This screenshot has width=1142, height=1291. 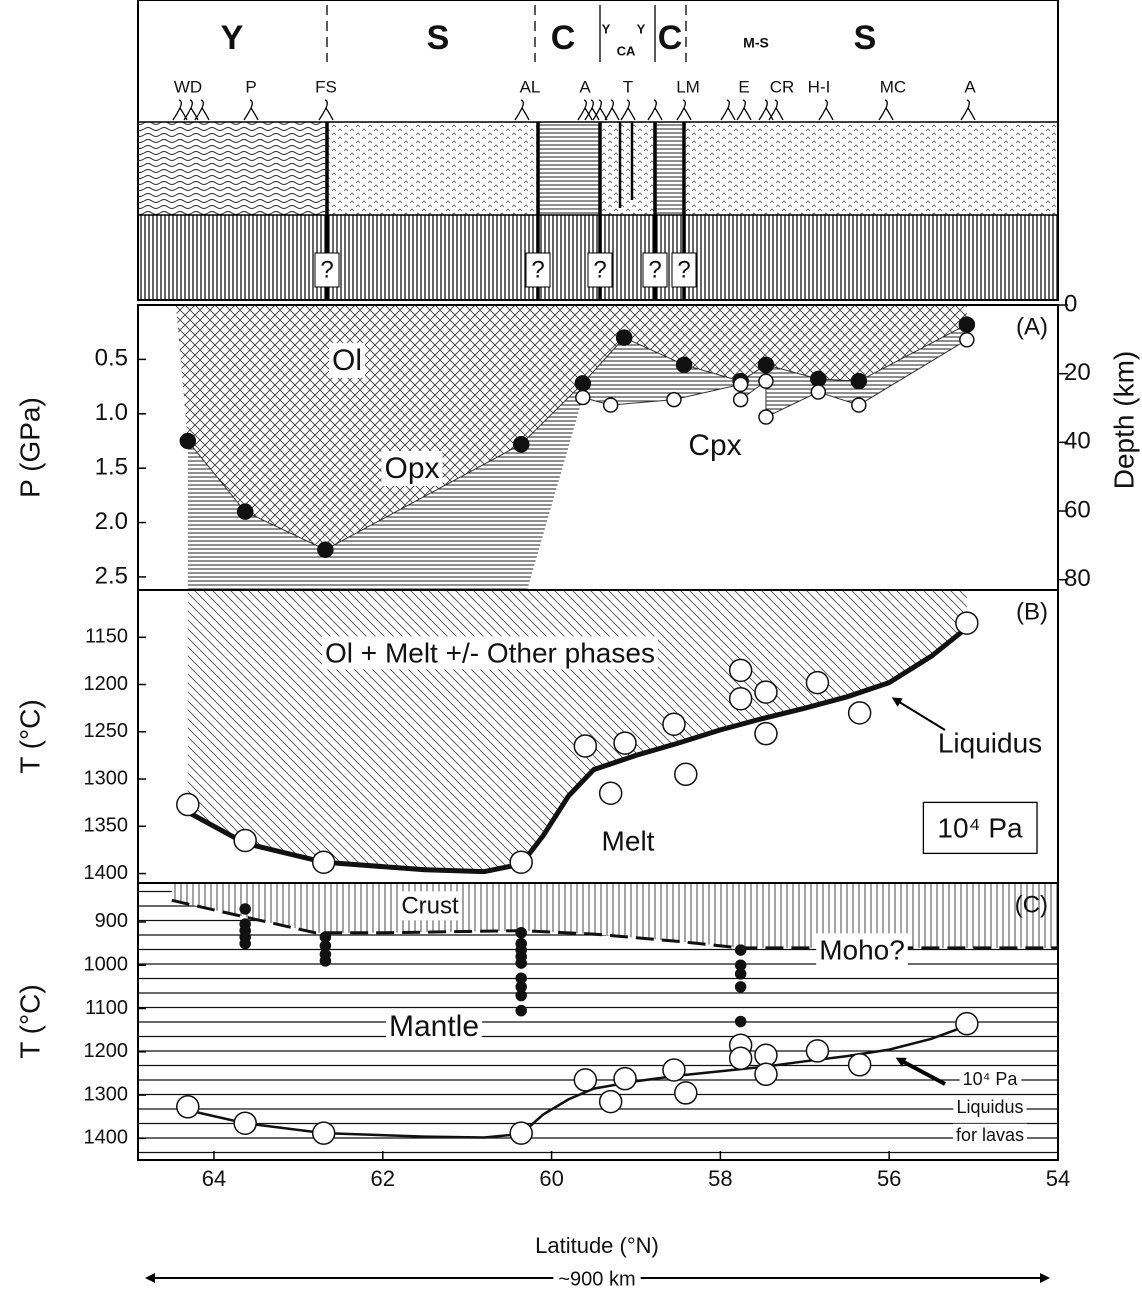 I want to click on zone-label: C, so click(x=563, y=38).